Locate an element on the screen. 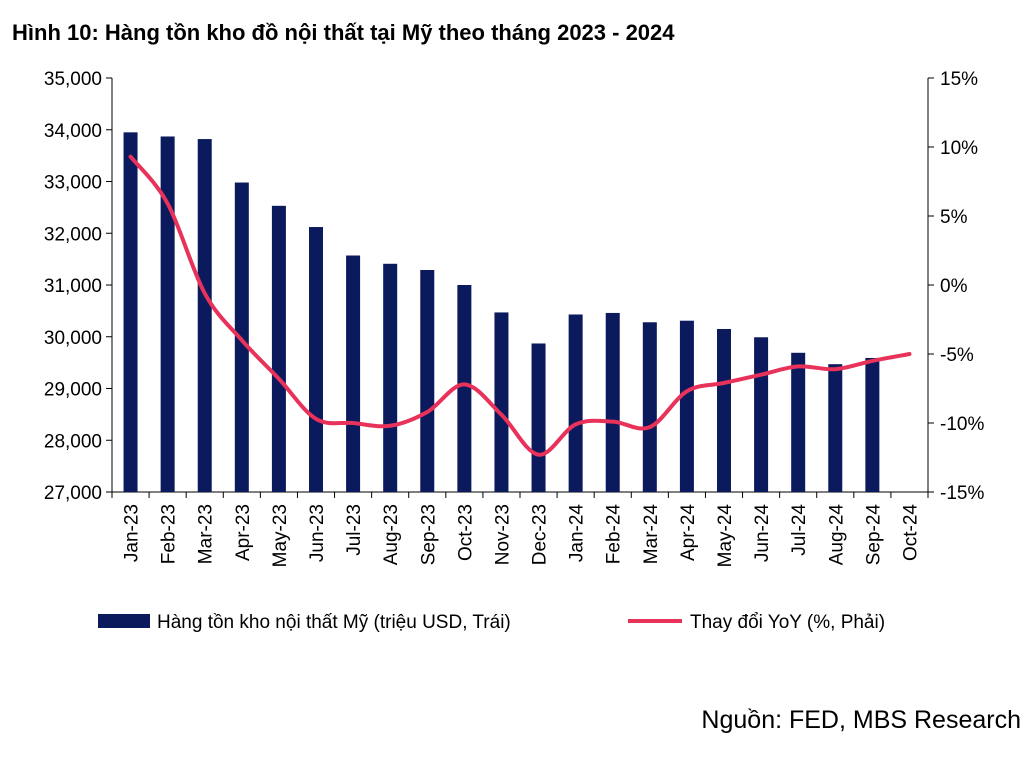  right-tick-label: 10% is located at coordinates (959, 148).